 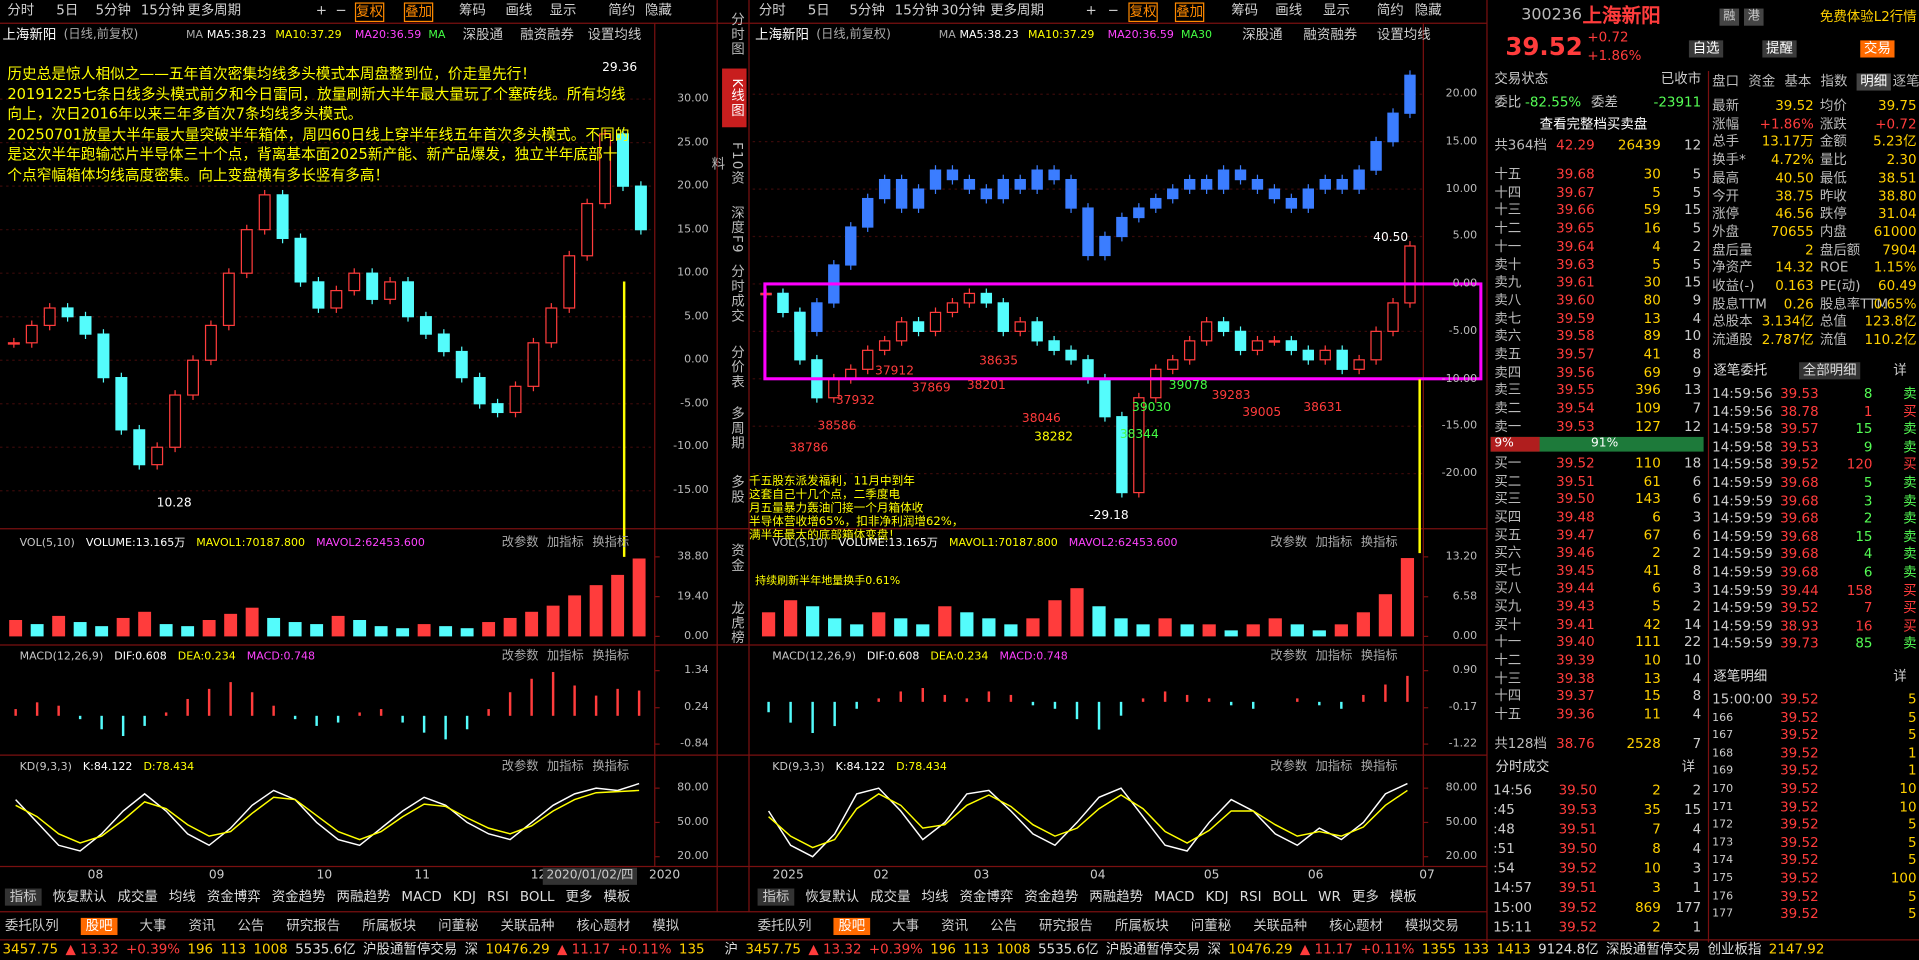 What do you see at coordinates (737, 34) in the screenshot?
I see `side-tab: 分时图` at bounding box center [737, 34].